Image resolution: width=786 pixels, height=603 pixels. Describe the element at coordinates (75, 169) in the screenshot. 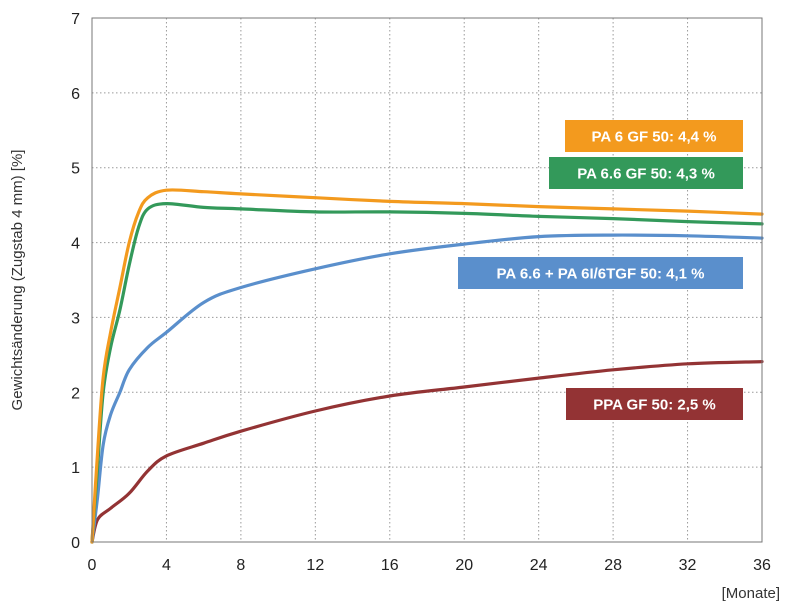

I see `y-tick-label: 5` at that location.